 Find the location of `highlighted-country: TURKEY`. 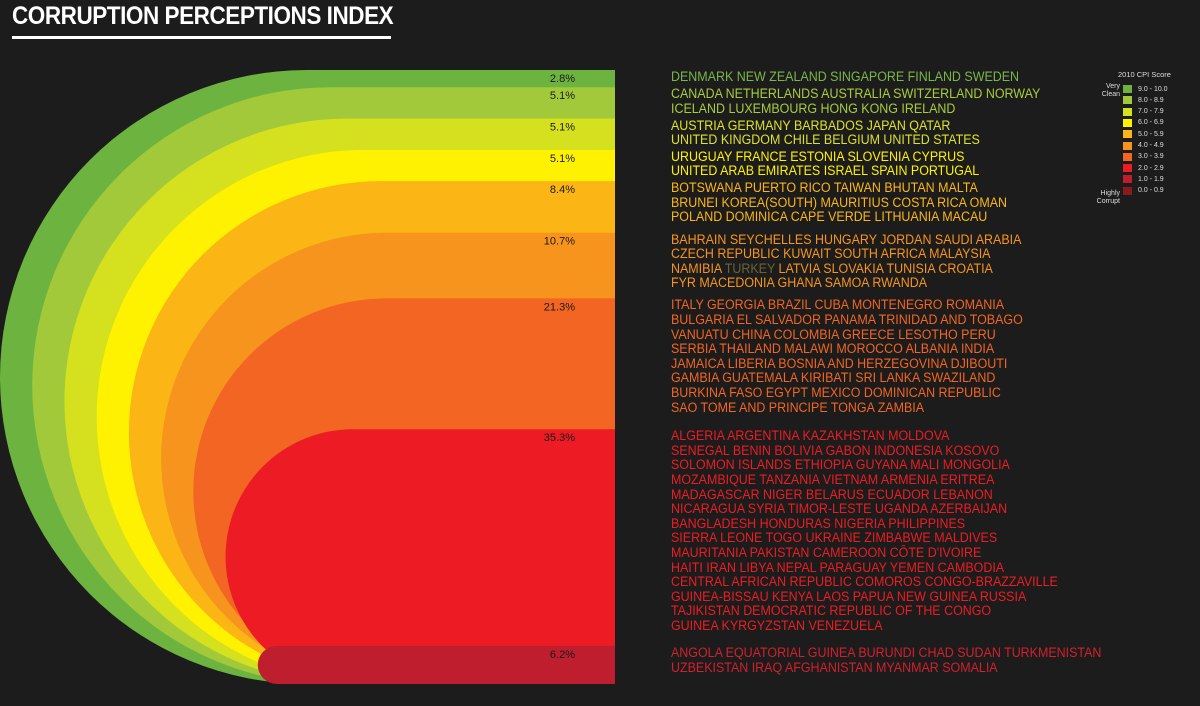

highlighted-country: TURKEY is located at coordinates (750, 268).